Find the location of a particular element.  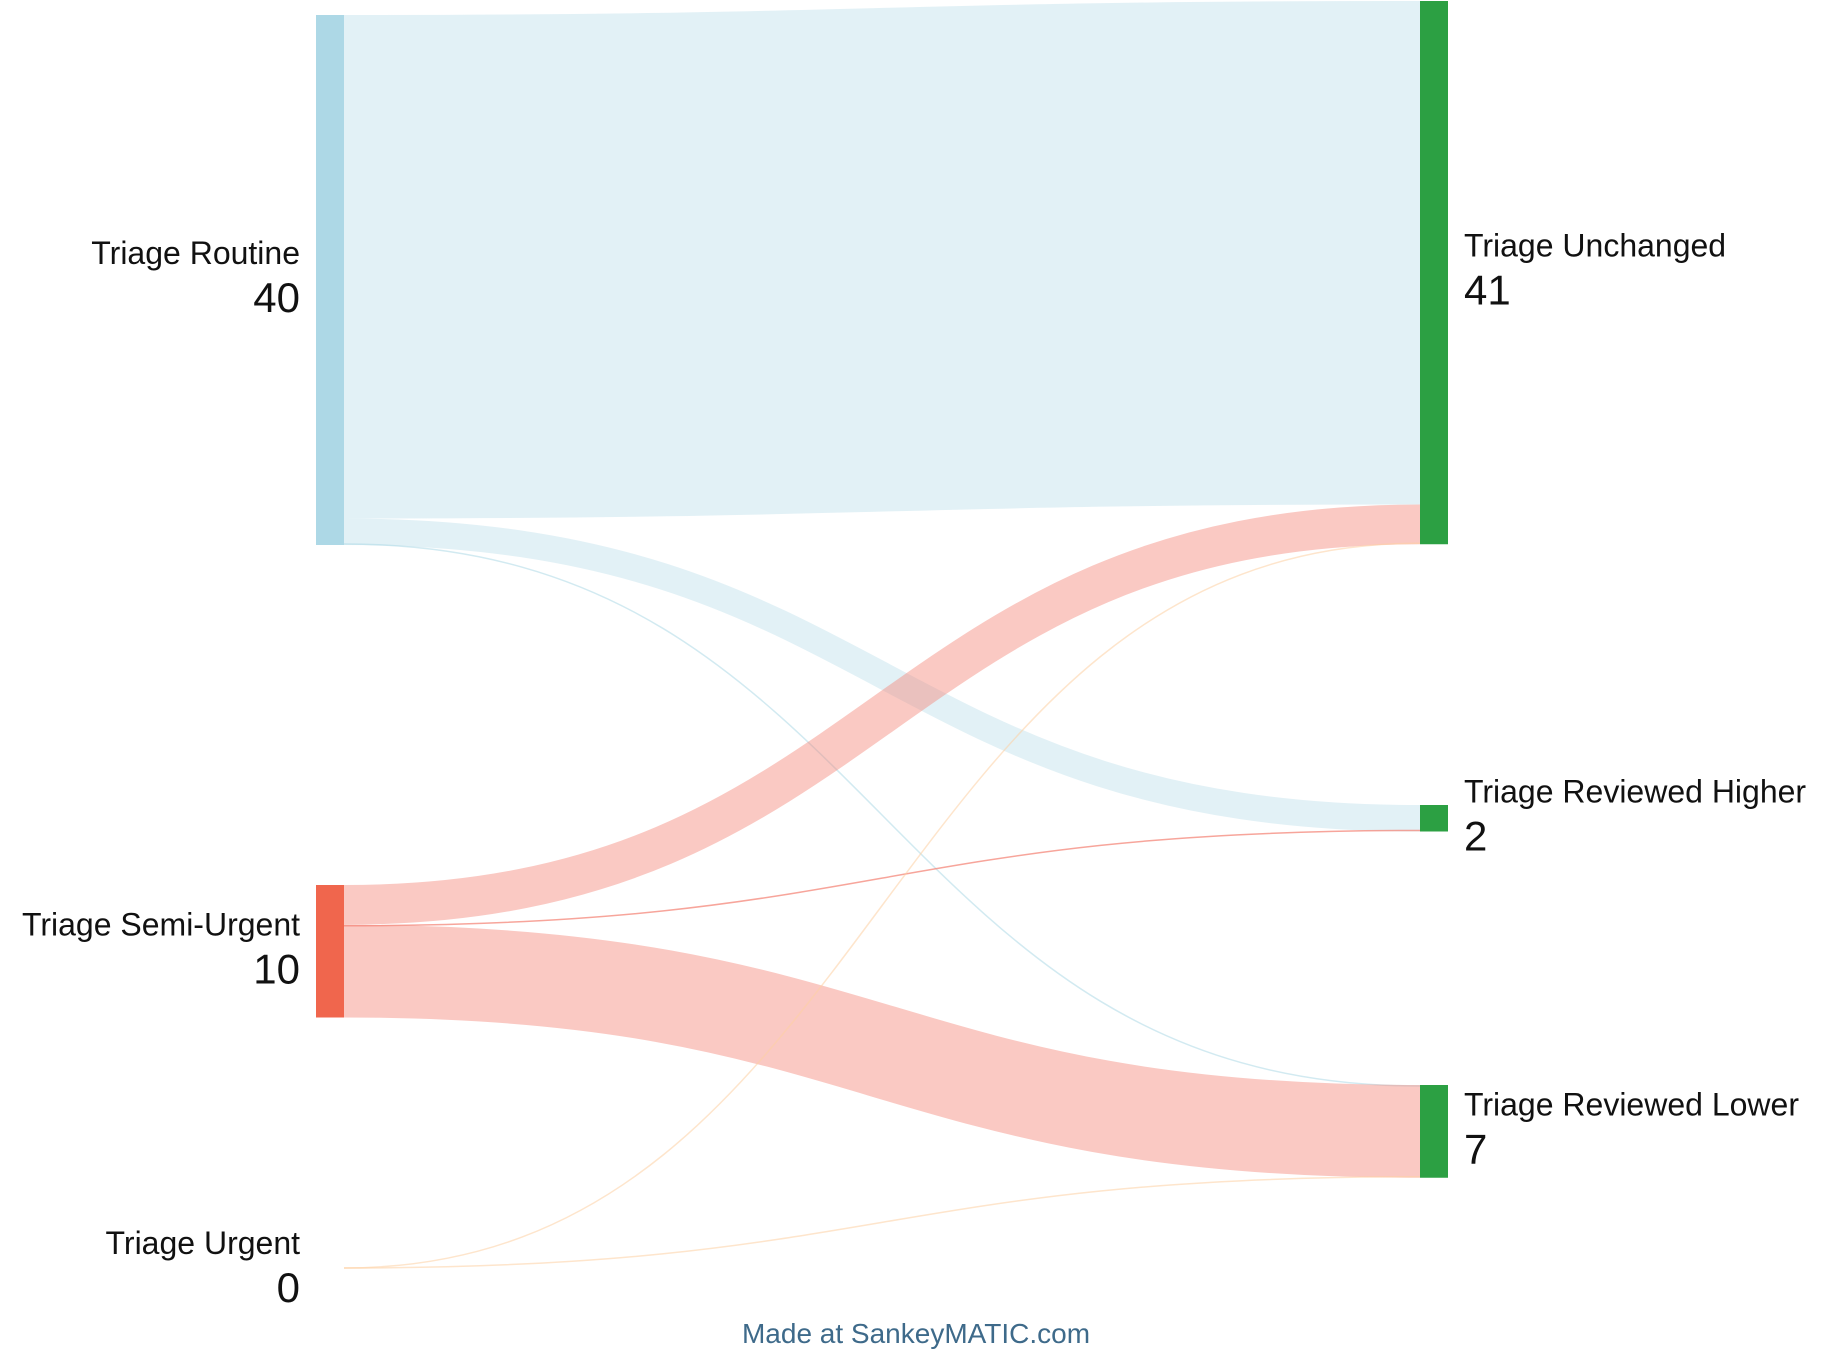

node-value-semi: 10 is located at coordinates (276, 968).